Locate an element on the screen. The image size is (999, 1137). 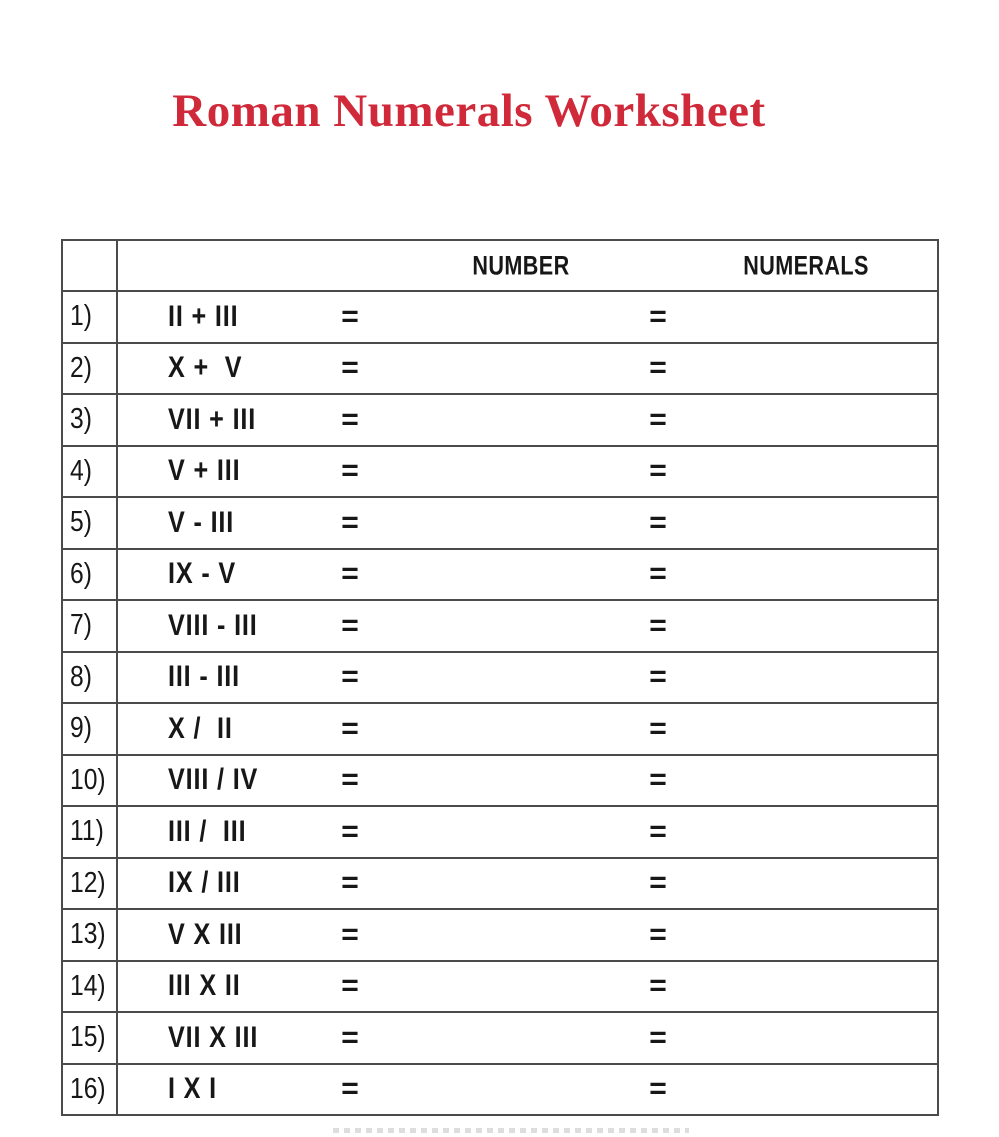
row-number-cell: 8) is located at coordinates (90, 677).